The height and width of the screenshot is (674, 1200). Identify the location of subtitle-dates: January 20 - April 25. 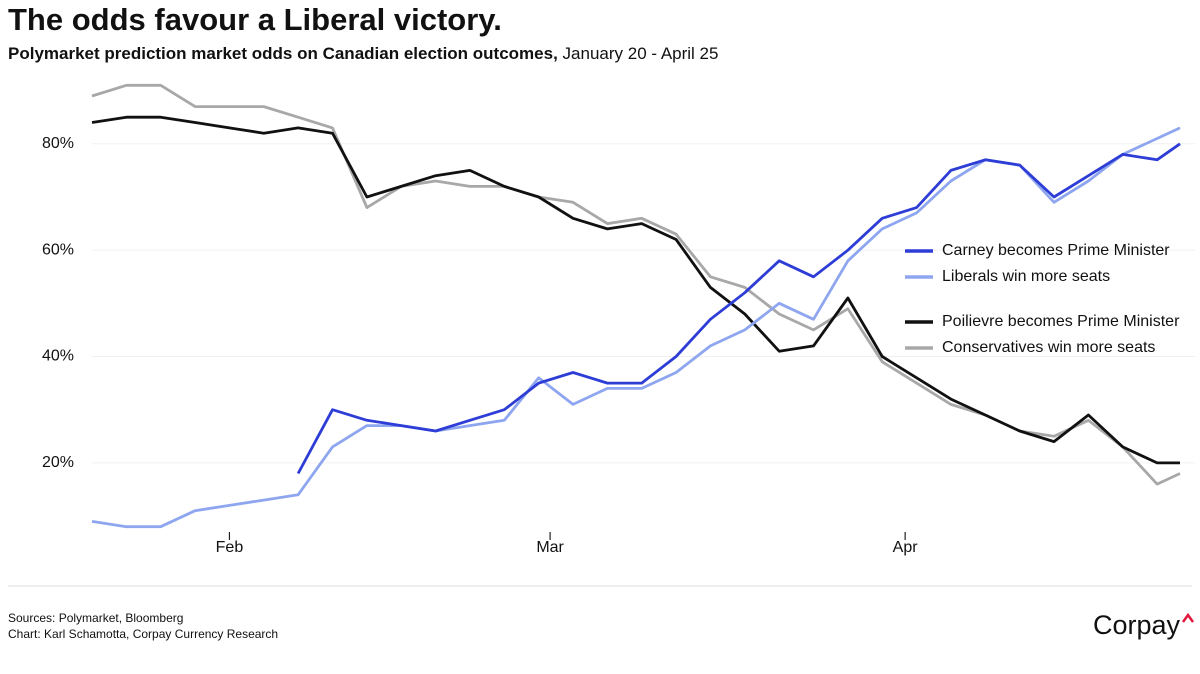
(641, 53).